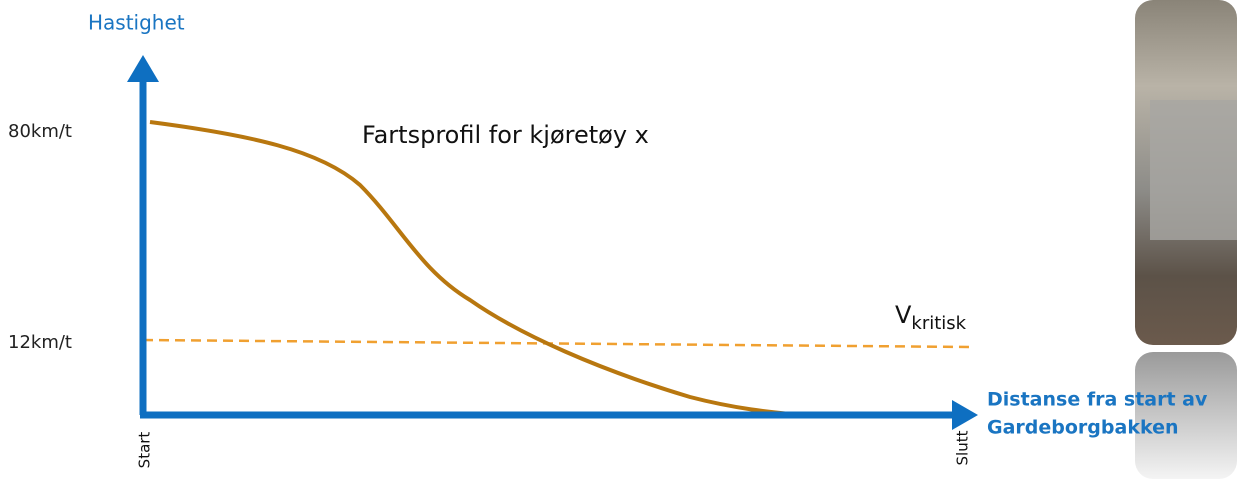  Describe the element at coordinates (965, 415) in the screenshot. I see `x-axis-arrow` at that location.